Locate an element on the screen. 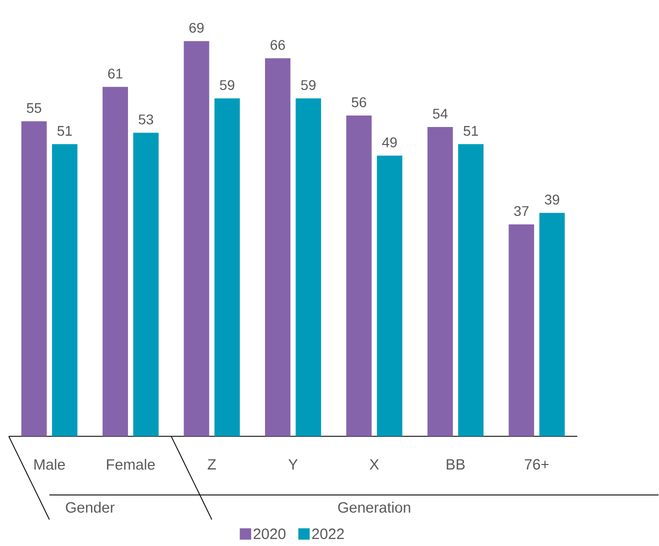  x-tick-label: X is located at coordinates (374, 464).